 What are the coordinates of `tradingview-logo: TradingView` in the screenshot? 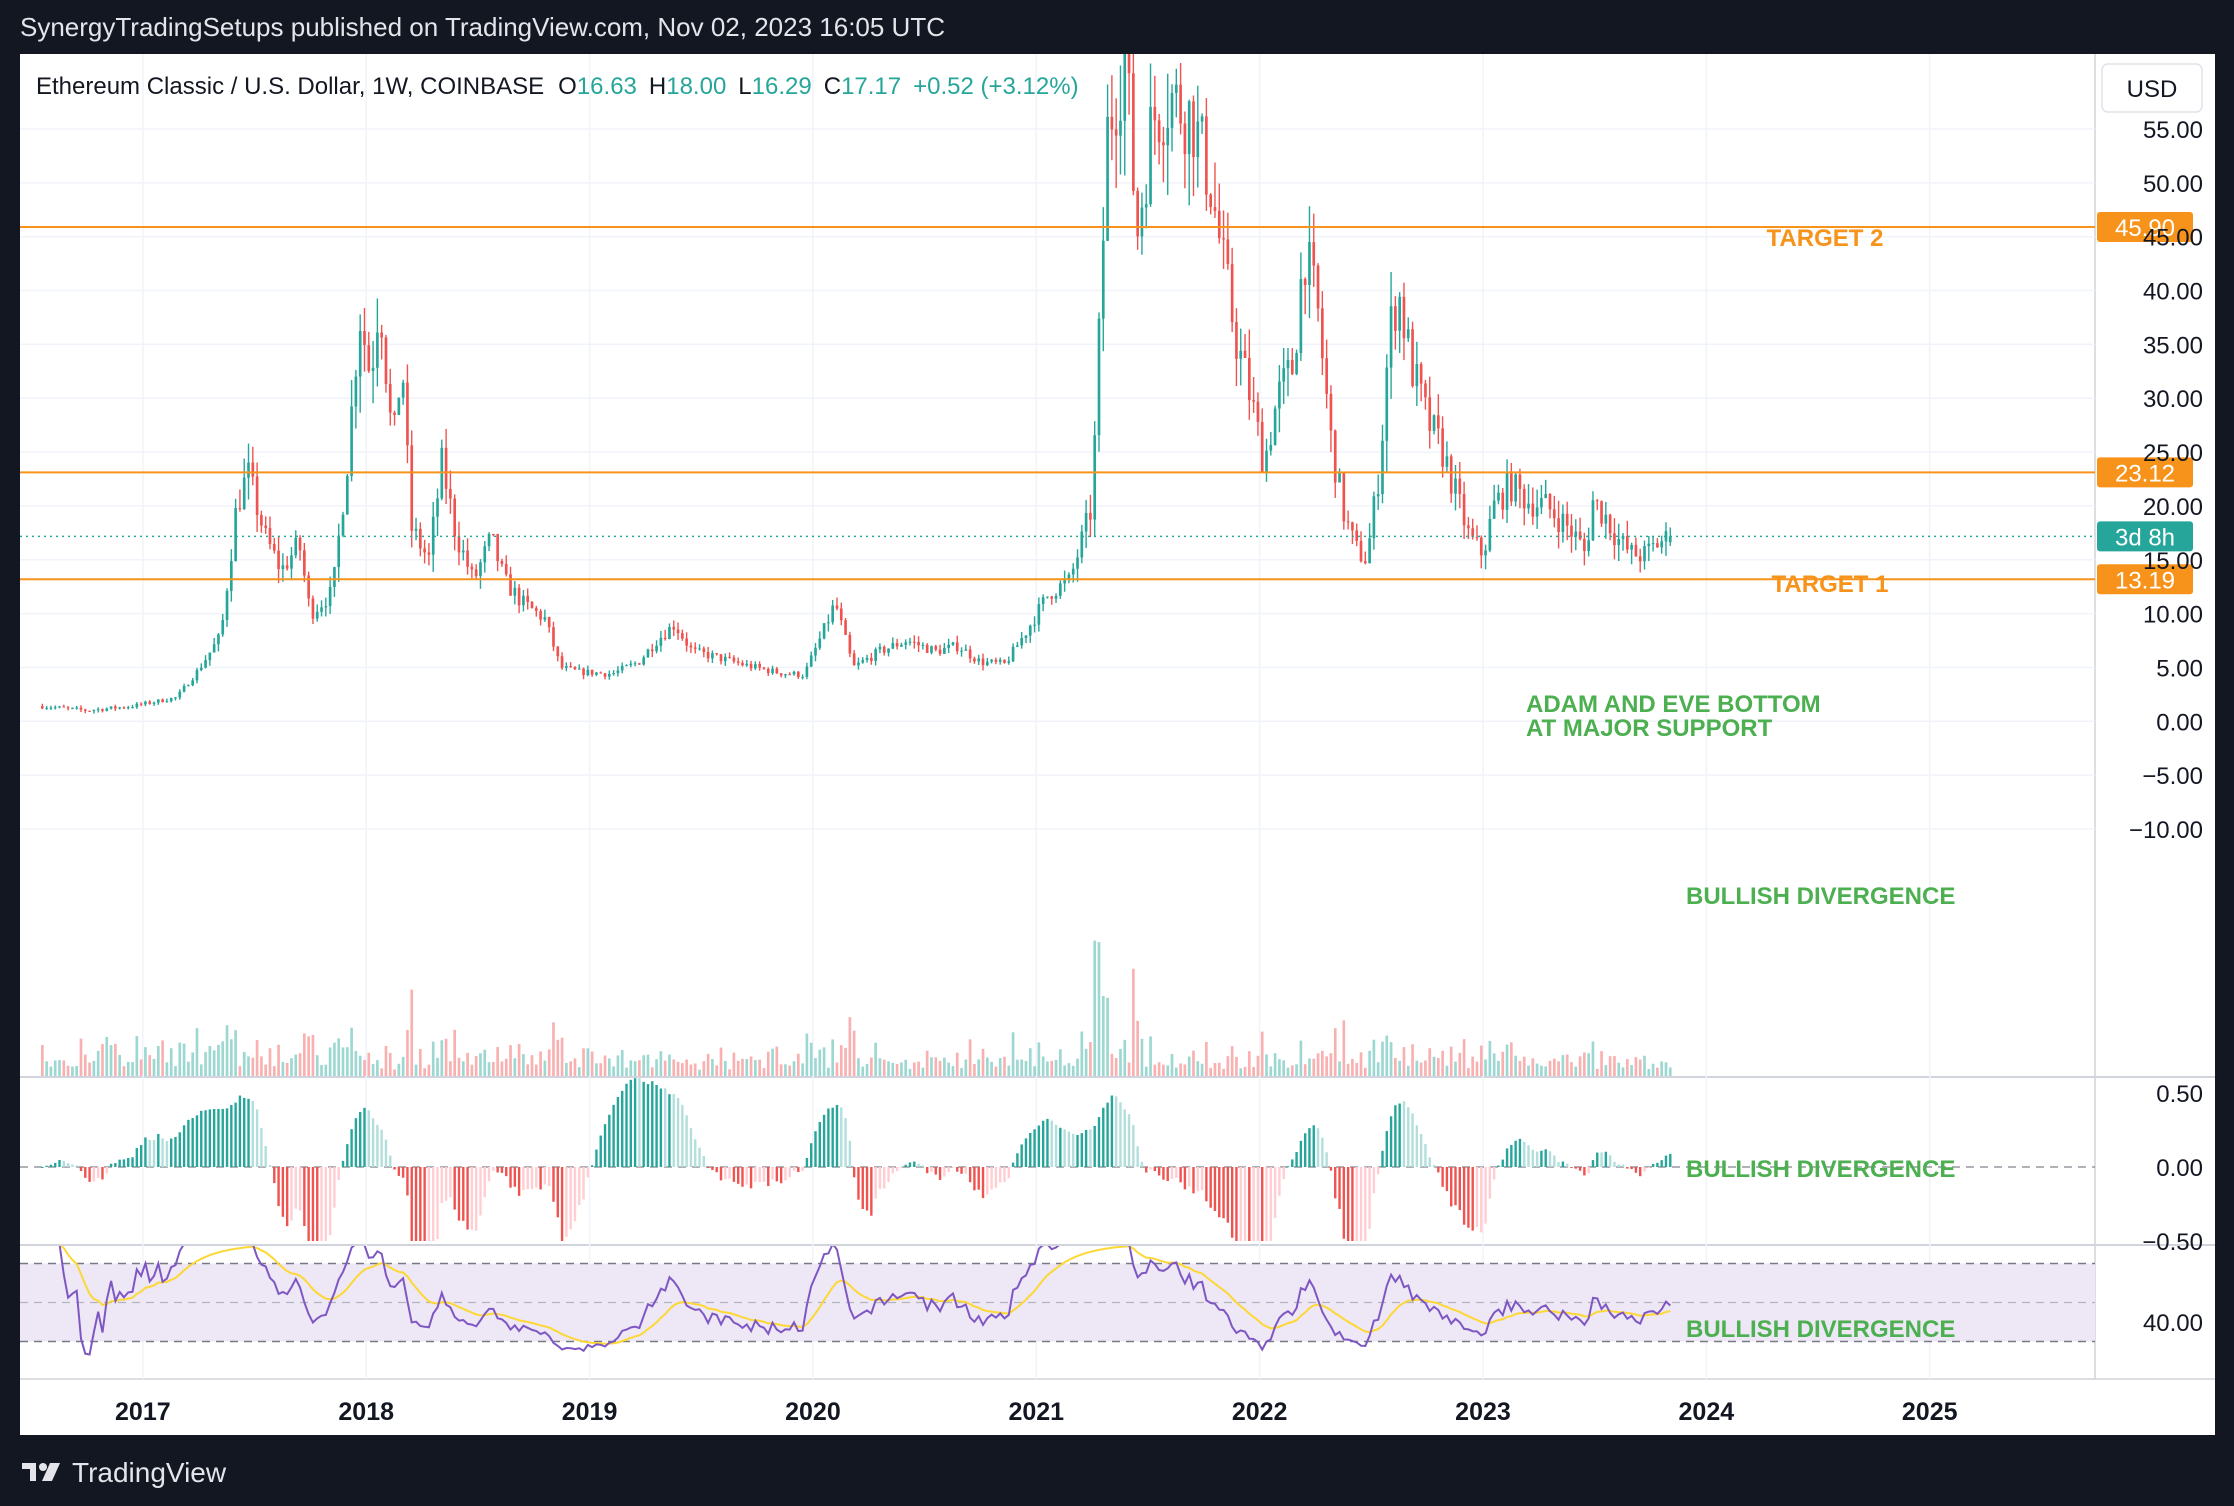 It's located at (124, 1473).